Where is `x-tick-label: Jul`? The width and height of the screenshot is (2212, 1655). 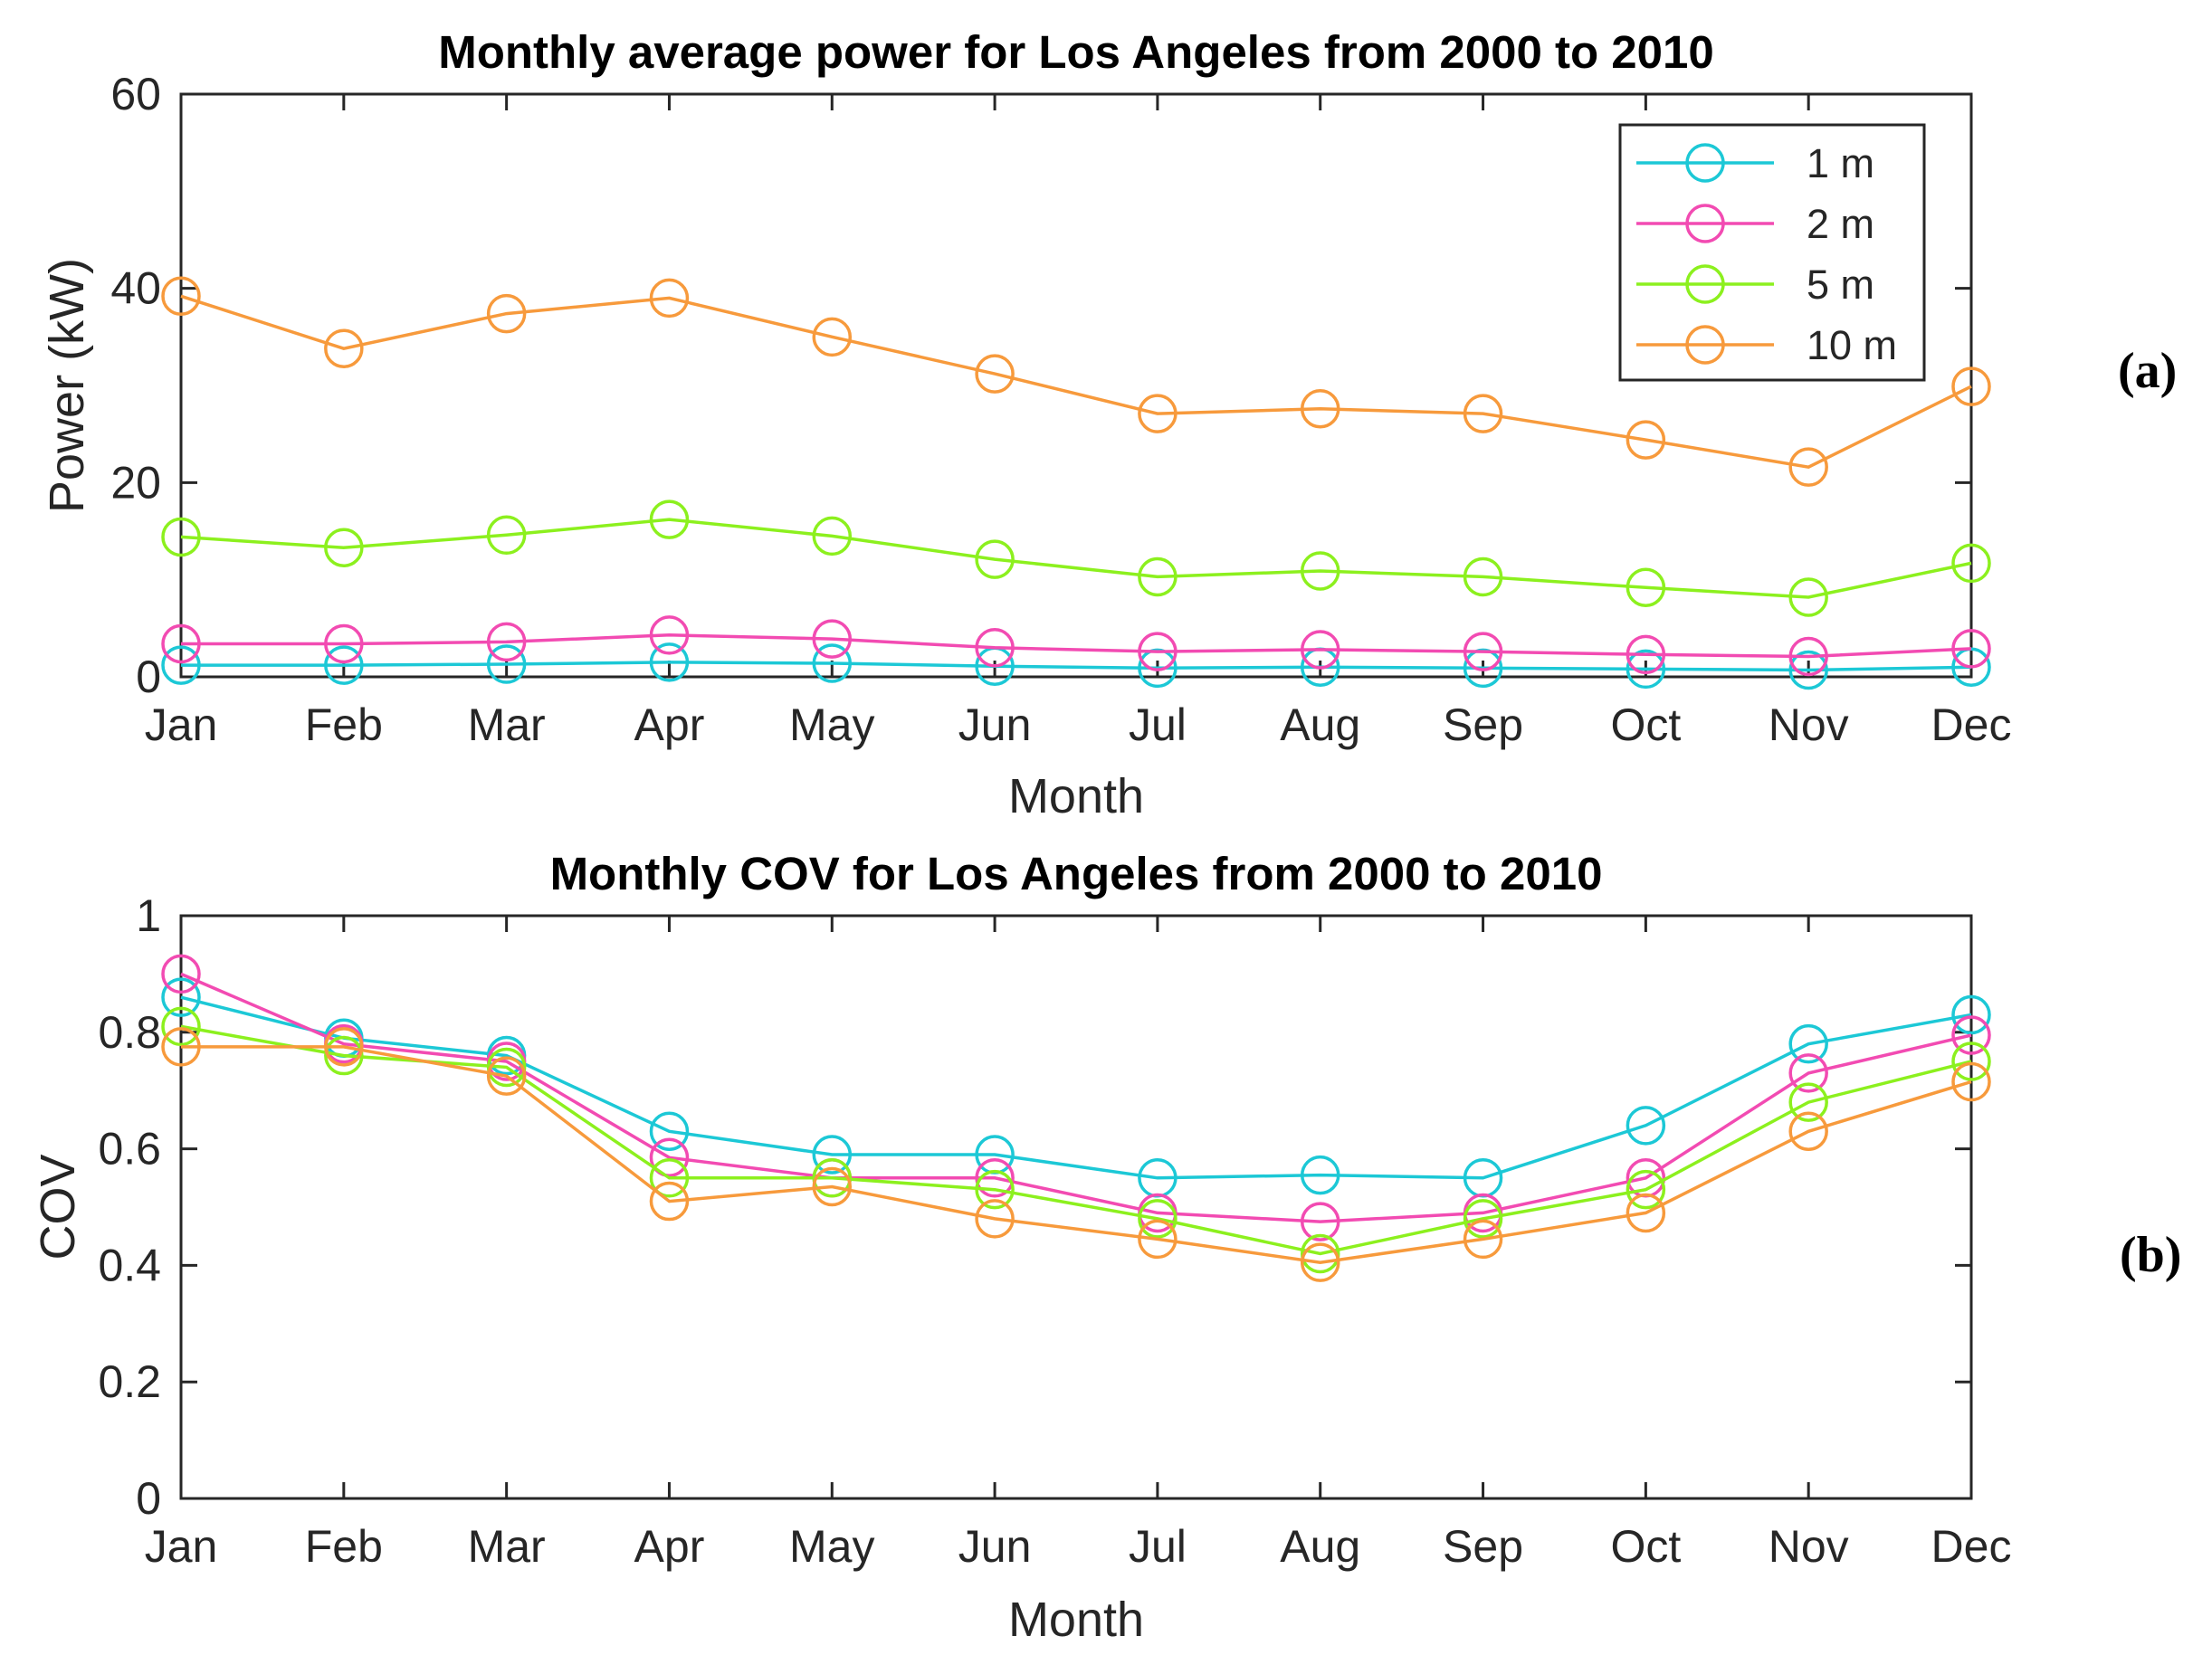 x-tick-label: Jul is located at coordinates (1158, 725).